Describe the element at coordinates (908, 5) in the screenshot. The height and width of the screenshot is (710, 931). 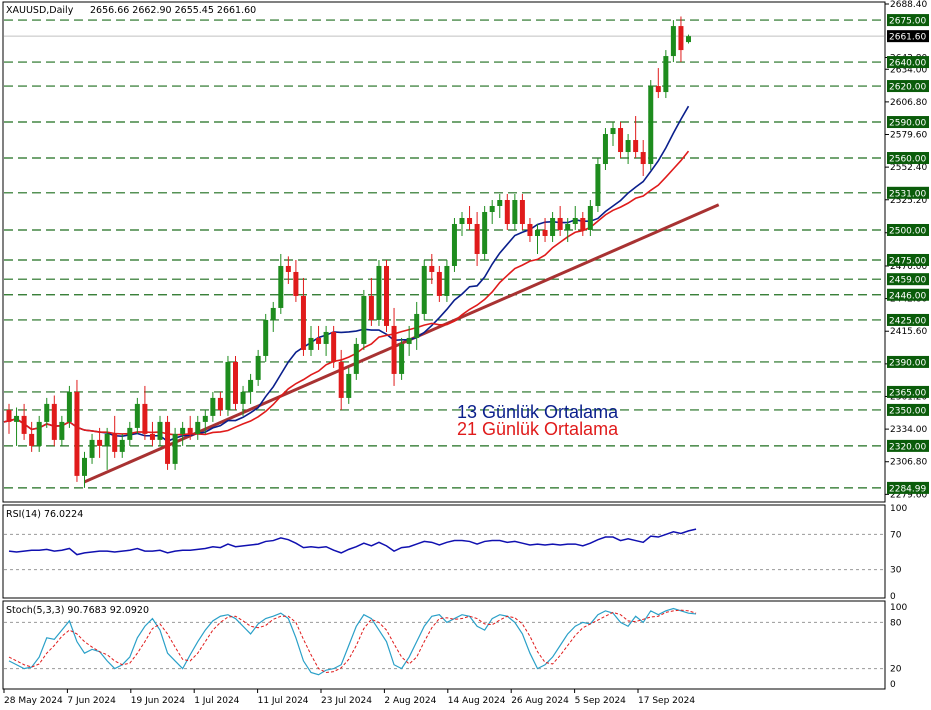
I see `y-tick-label: 2688.40` at that location.